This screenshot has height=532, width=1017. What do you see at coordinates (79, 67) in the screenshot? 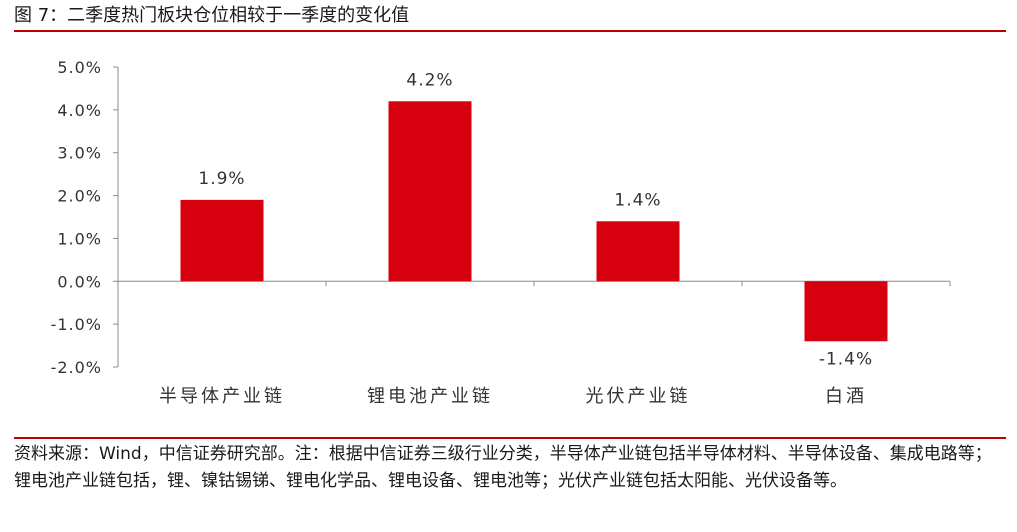
I see `y-tick-label: 5.0%` at bounding box center [79, 67].